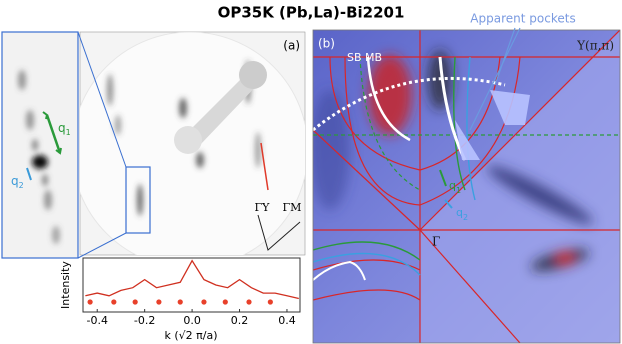  What do you see at coordinates (364, 57) in the screenshot?
I see `sb-mb-label: SB MB` at bounding box center [364, 57].